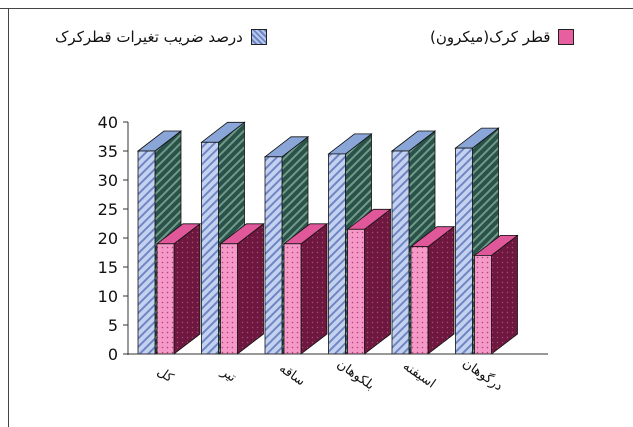 This screenshot has height=427, width=633. Describe the element at coordinates (108, 151) in the screenshot. I see `y-tick-label: 35` at that location.